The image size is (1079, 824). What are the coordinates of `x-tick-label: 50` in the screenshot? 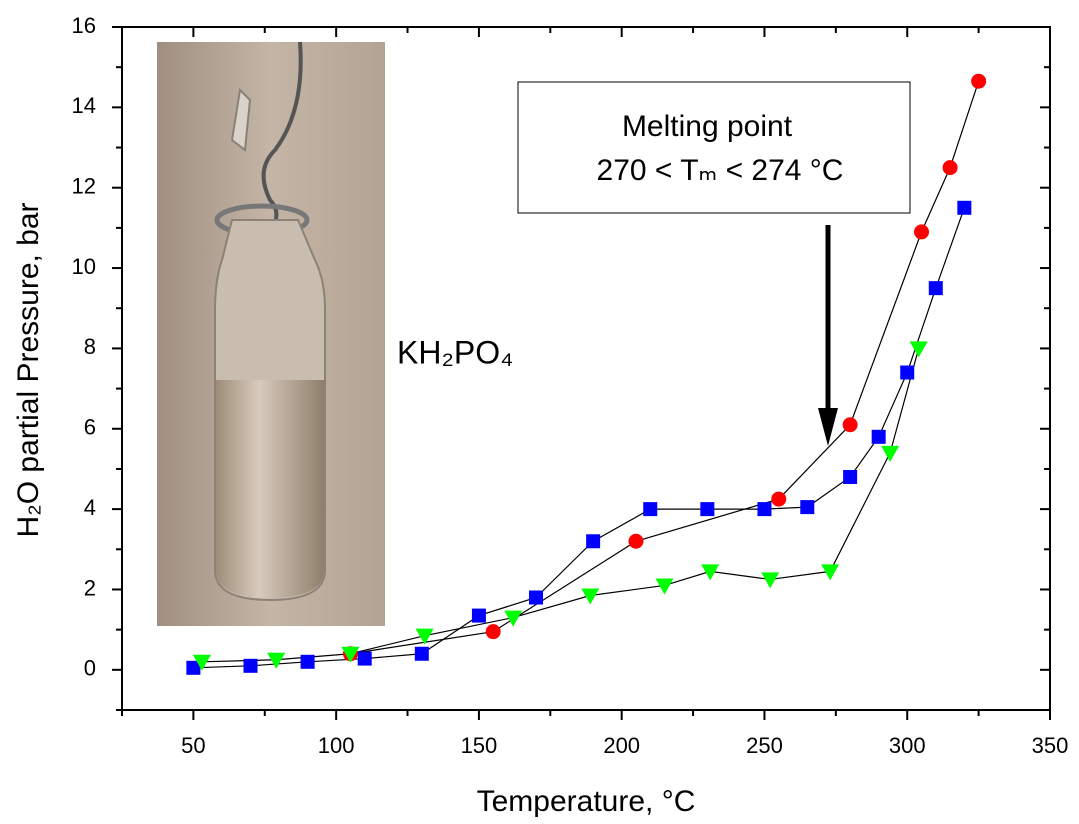 It's located at (193, 745).